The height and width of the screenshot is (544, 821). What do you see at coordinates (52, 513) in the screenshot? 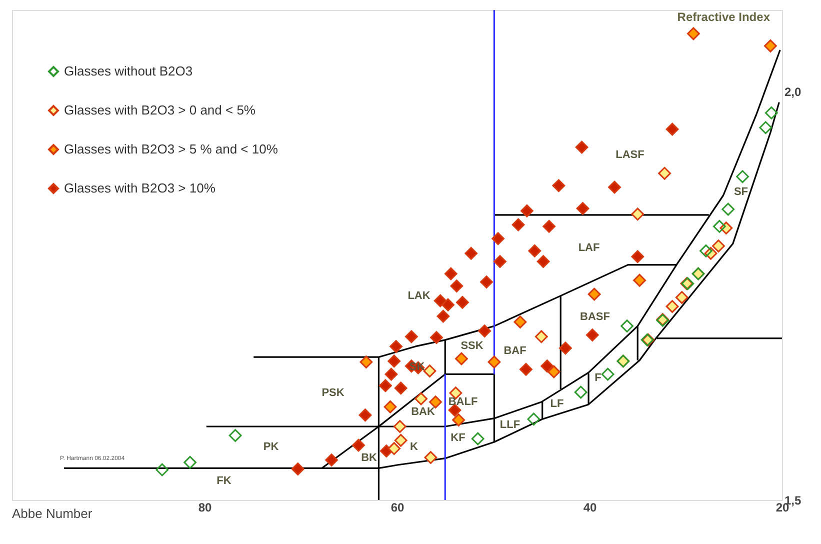
I see `x-axis-title: Abbe Number` at bounding box center [52, 513].